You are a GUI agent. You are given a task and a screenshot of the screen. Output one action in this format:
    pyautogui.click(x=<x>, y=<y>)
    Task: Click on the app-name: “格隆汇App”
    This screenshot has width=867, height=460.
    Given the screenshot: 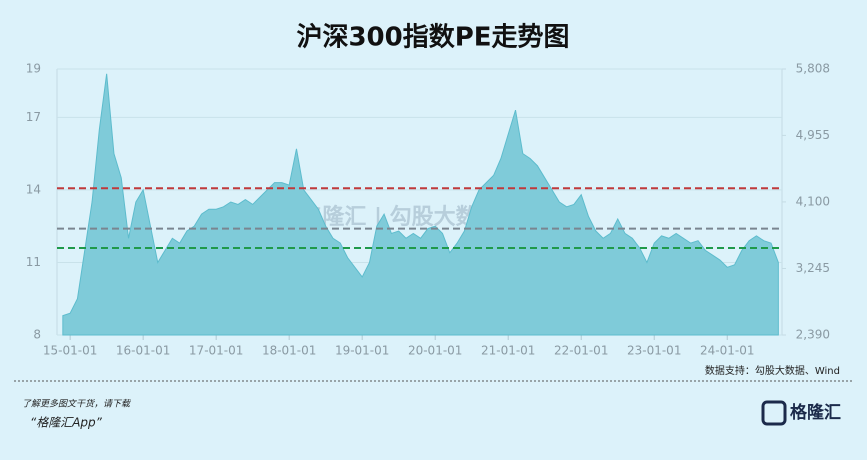 What is the action you would take?
    pyautogui.click(x=66, y=423)
    